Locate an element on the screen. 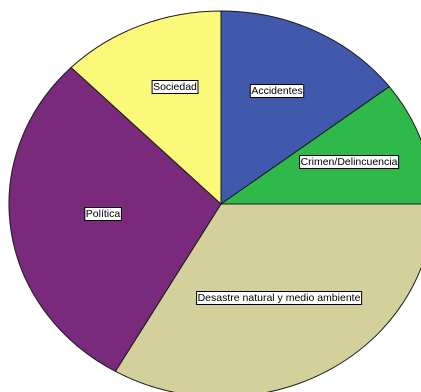 This screenshot has width=421, height=392. slice-label-crimen-delincuencia: Crimen/Delincuencia is located at coordinates (349, 162).